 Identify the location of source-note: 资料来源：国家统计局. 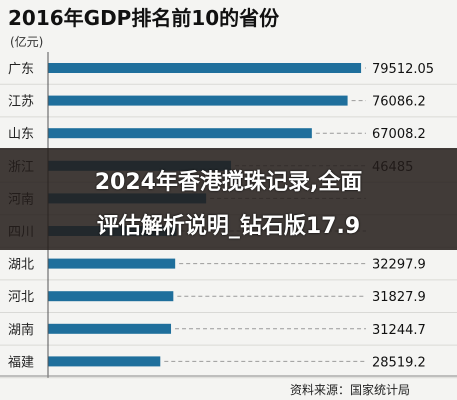
(350, 390).